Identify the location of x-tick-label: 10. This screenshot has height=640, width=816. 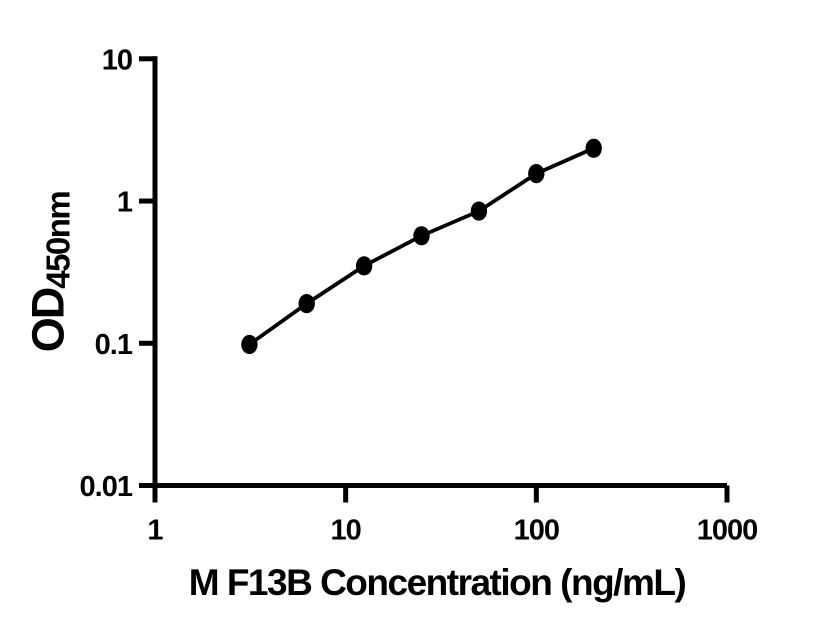
(346, 531).